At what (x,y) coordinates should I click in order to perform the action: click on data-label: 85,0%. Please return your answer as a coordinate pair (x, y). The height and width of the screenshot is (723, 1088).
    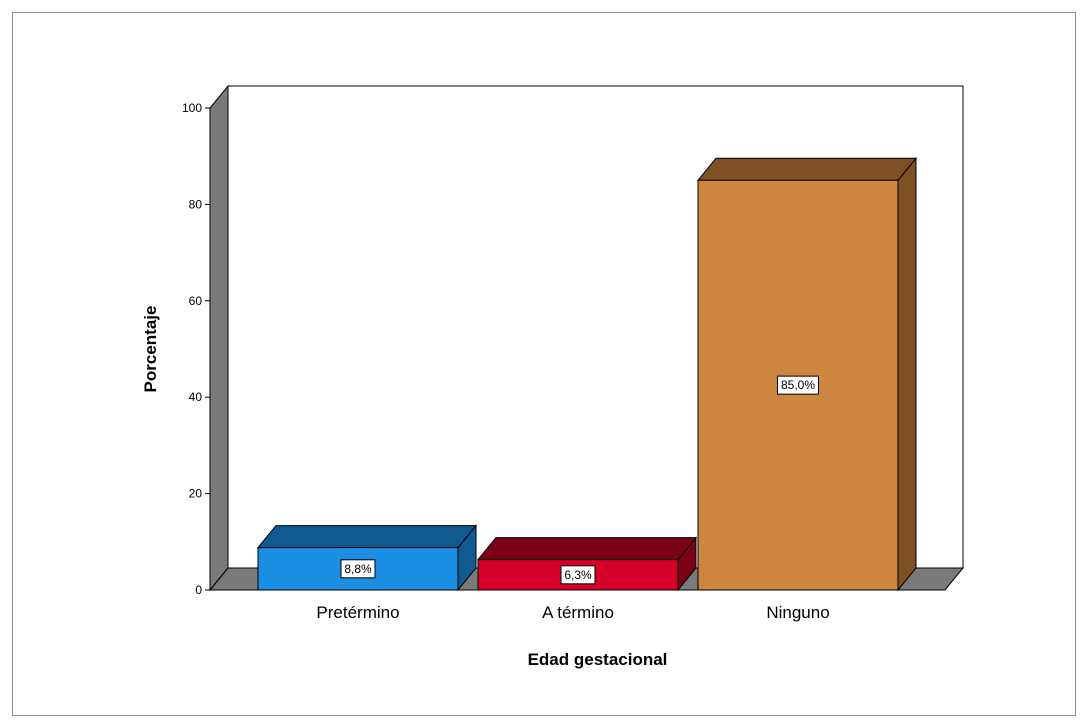
    Looking at the image, I should click on (798, 385).